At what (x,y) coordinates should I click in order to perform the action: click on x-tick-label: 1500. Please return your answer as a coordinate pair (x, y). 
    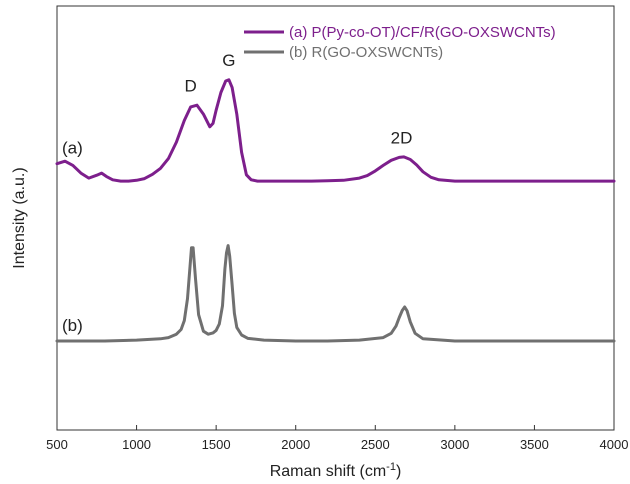
    Looking at the image, I should click on (216, 444).